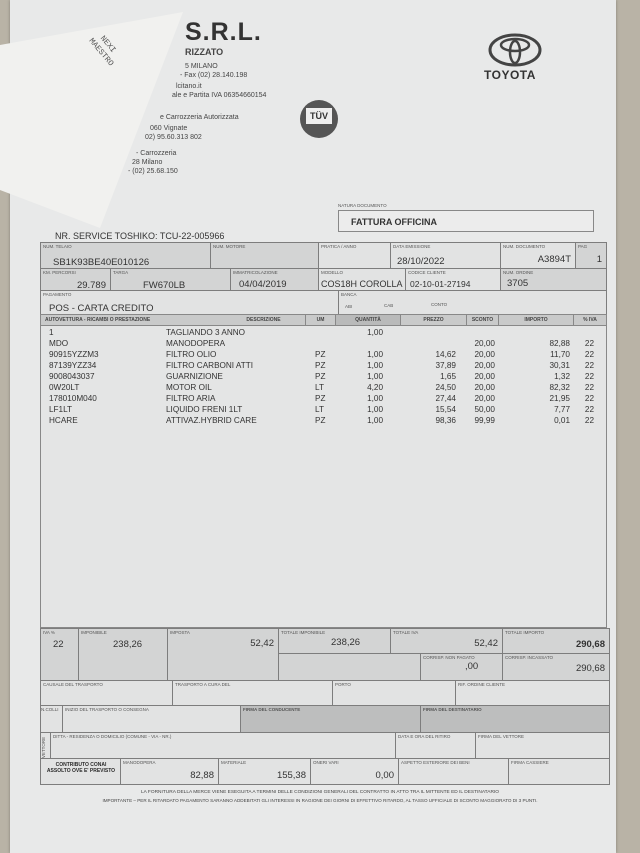 The width and height of the screenshot is (640, 853). Describe the element at coordinates (125, 255) in the screenshot. I see `field-num-telaio: NUM. TELAIO SB1K93BE40E010126` at that location.